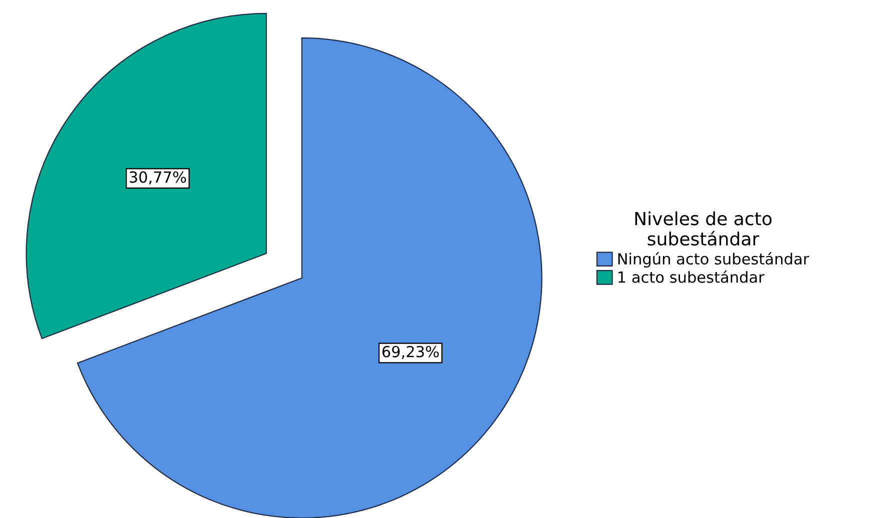 The width and height of the screenshot is (877, 518). What do you see at coordinates (714, 260) in the screenshot?
I see `legend-label: Ningún acto subestándar` at bounding box center [714, 260].